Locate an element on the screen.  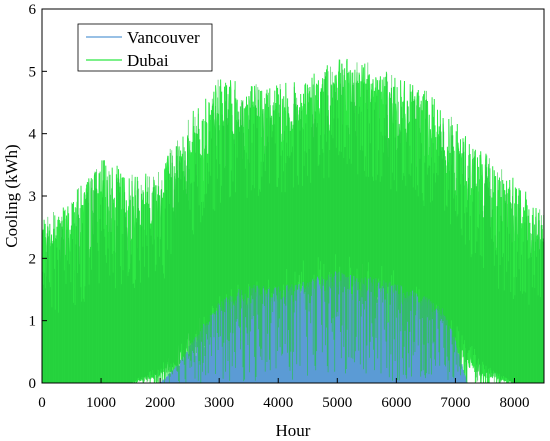
legend-box is located at coordinates (145, 47).